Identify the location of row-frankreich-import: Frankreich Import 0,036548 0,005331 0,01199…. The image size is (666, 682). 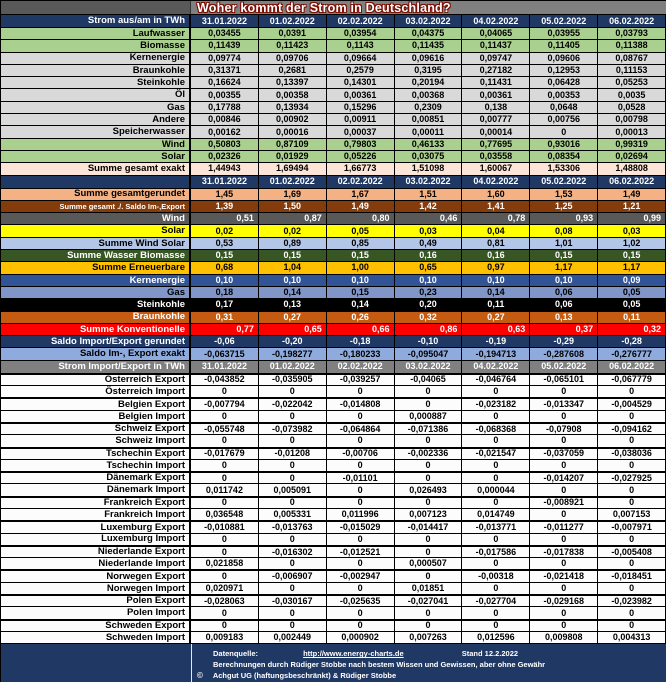
(333, 515).